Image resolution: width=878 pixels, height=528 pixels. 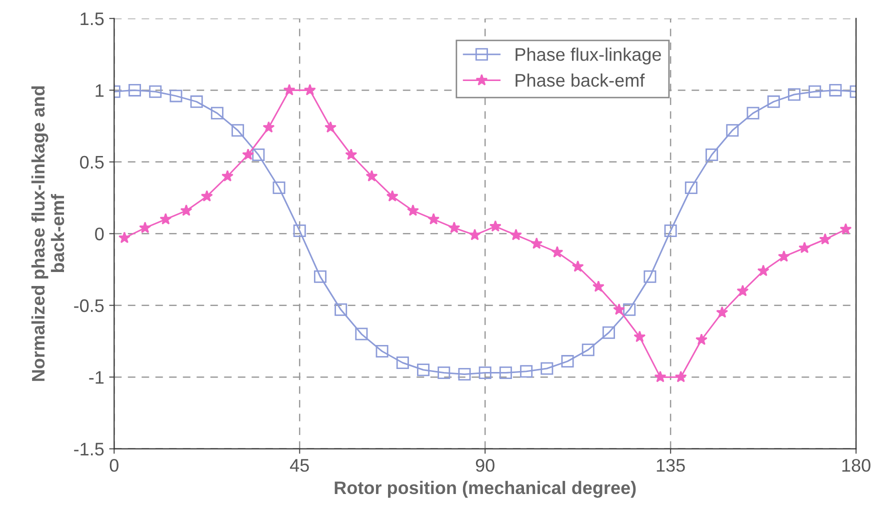 I want to click on x-tick-label: 90, so click(x=485, y=465).